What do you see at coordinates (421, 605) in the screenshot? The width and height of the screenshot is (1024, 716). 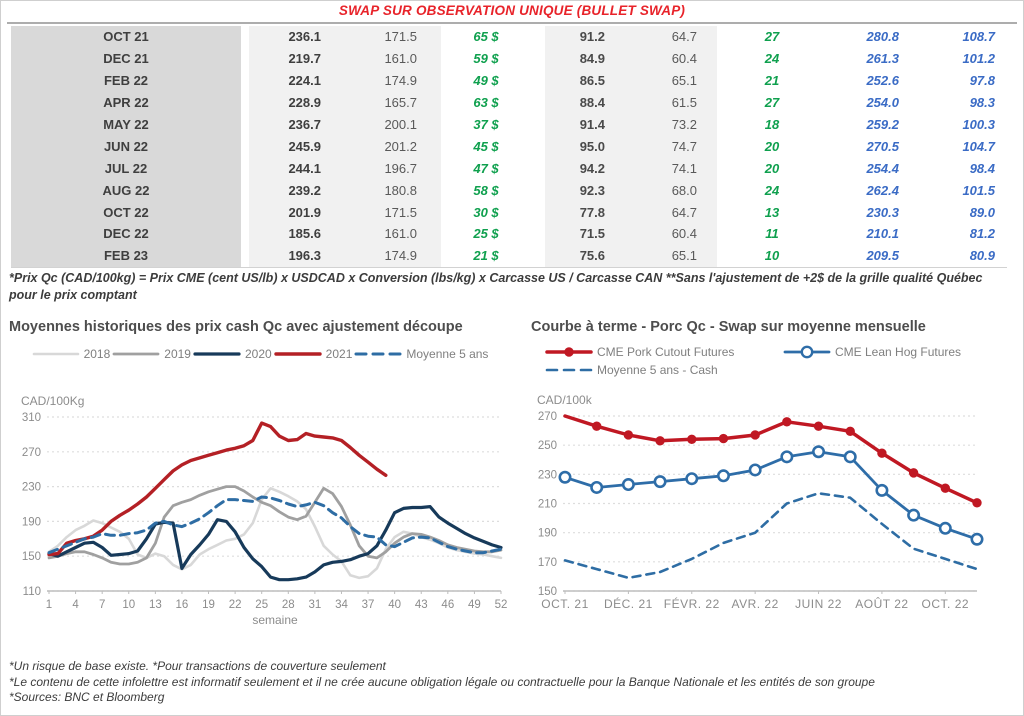 I see `svg-text: 43` at bounding box center [421, 605].